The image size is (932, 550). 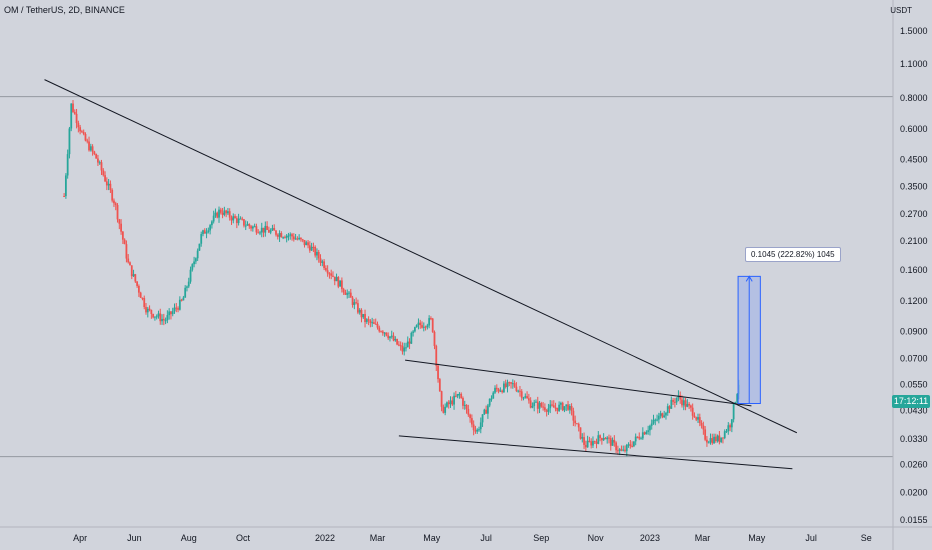 What do you see at coordinates (703, 538) in the screenshot?
I see `x-tick-label: Mar` at bounding box center [703, 538].